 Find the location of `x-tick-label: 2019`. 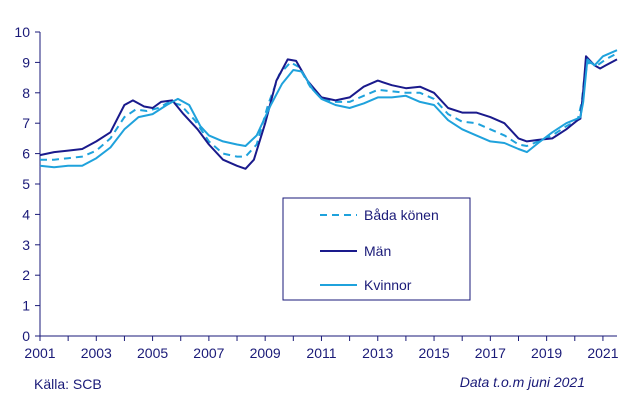

x-tick-label: 2019 is located at coordinates (546, 353).